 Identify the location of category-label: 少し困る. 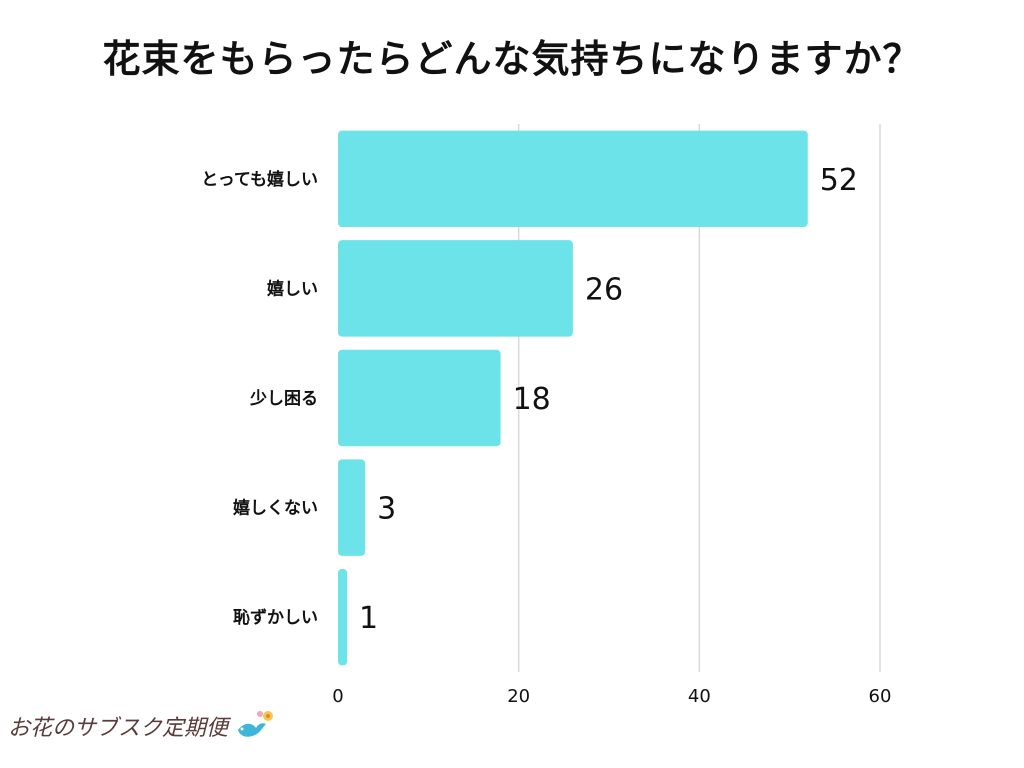
(283, 399).